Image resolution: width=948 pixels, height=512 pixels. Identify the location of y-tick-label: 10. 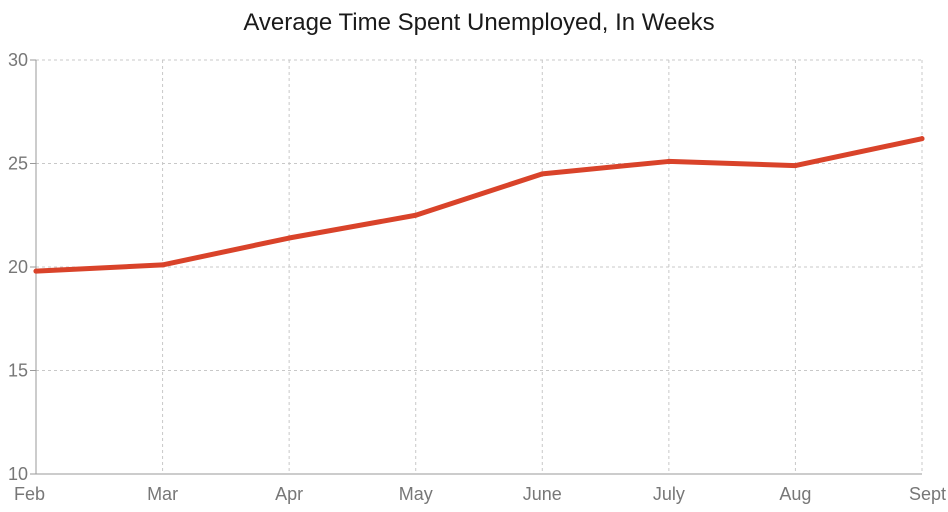
(18, 474).